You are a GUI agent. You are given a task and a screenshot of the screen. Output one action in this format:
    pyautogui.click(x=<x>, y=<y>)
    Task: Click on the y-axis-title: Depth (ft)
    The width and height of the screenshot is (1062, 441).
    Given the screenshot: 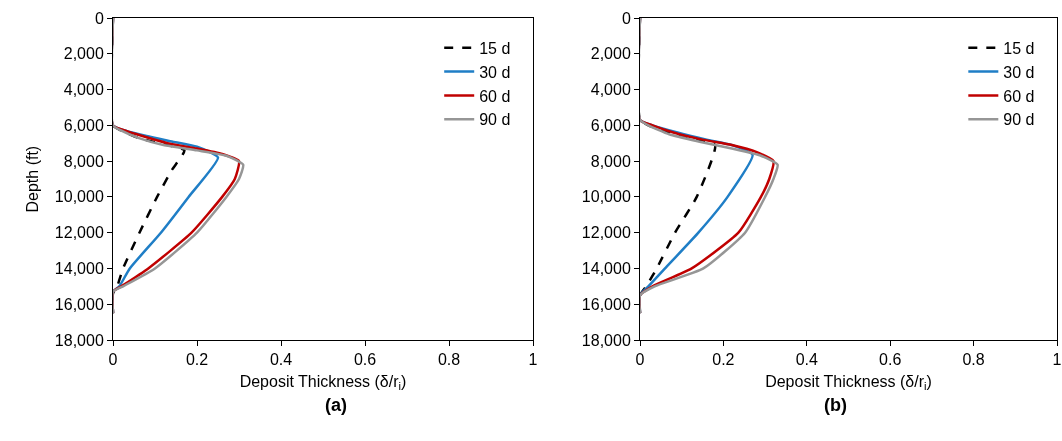 What is the action you would take?
    pyautogui.click(x=32, y=179)
    